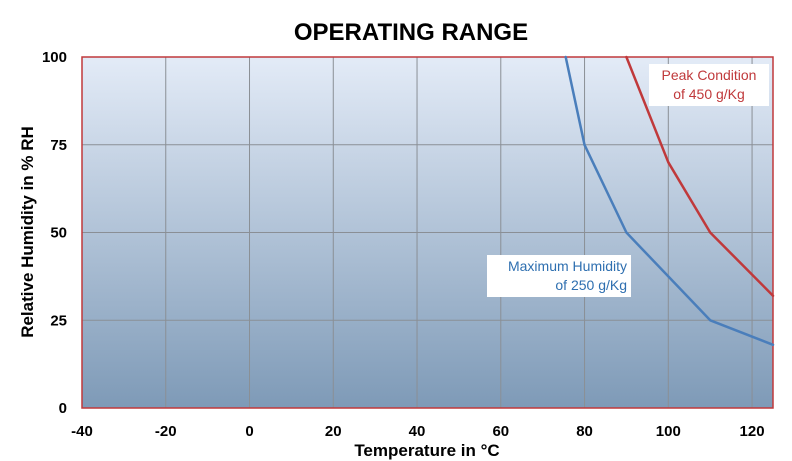  Describe the element at coordinates (54, 57) in the screenshot. I see `y-tick-label: 100` at that location.